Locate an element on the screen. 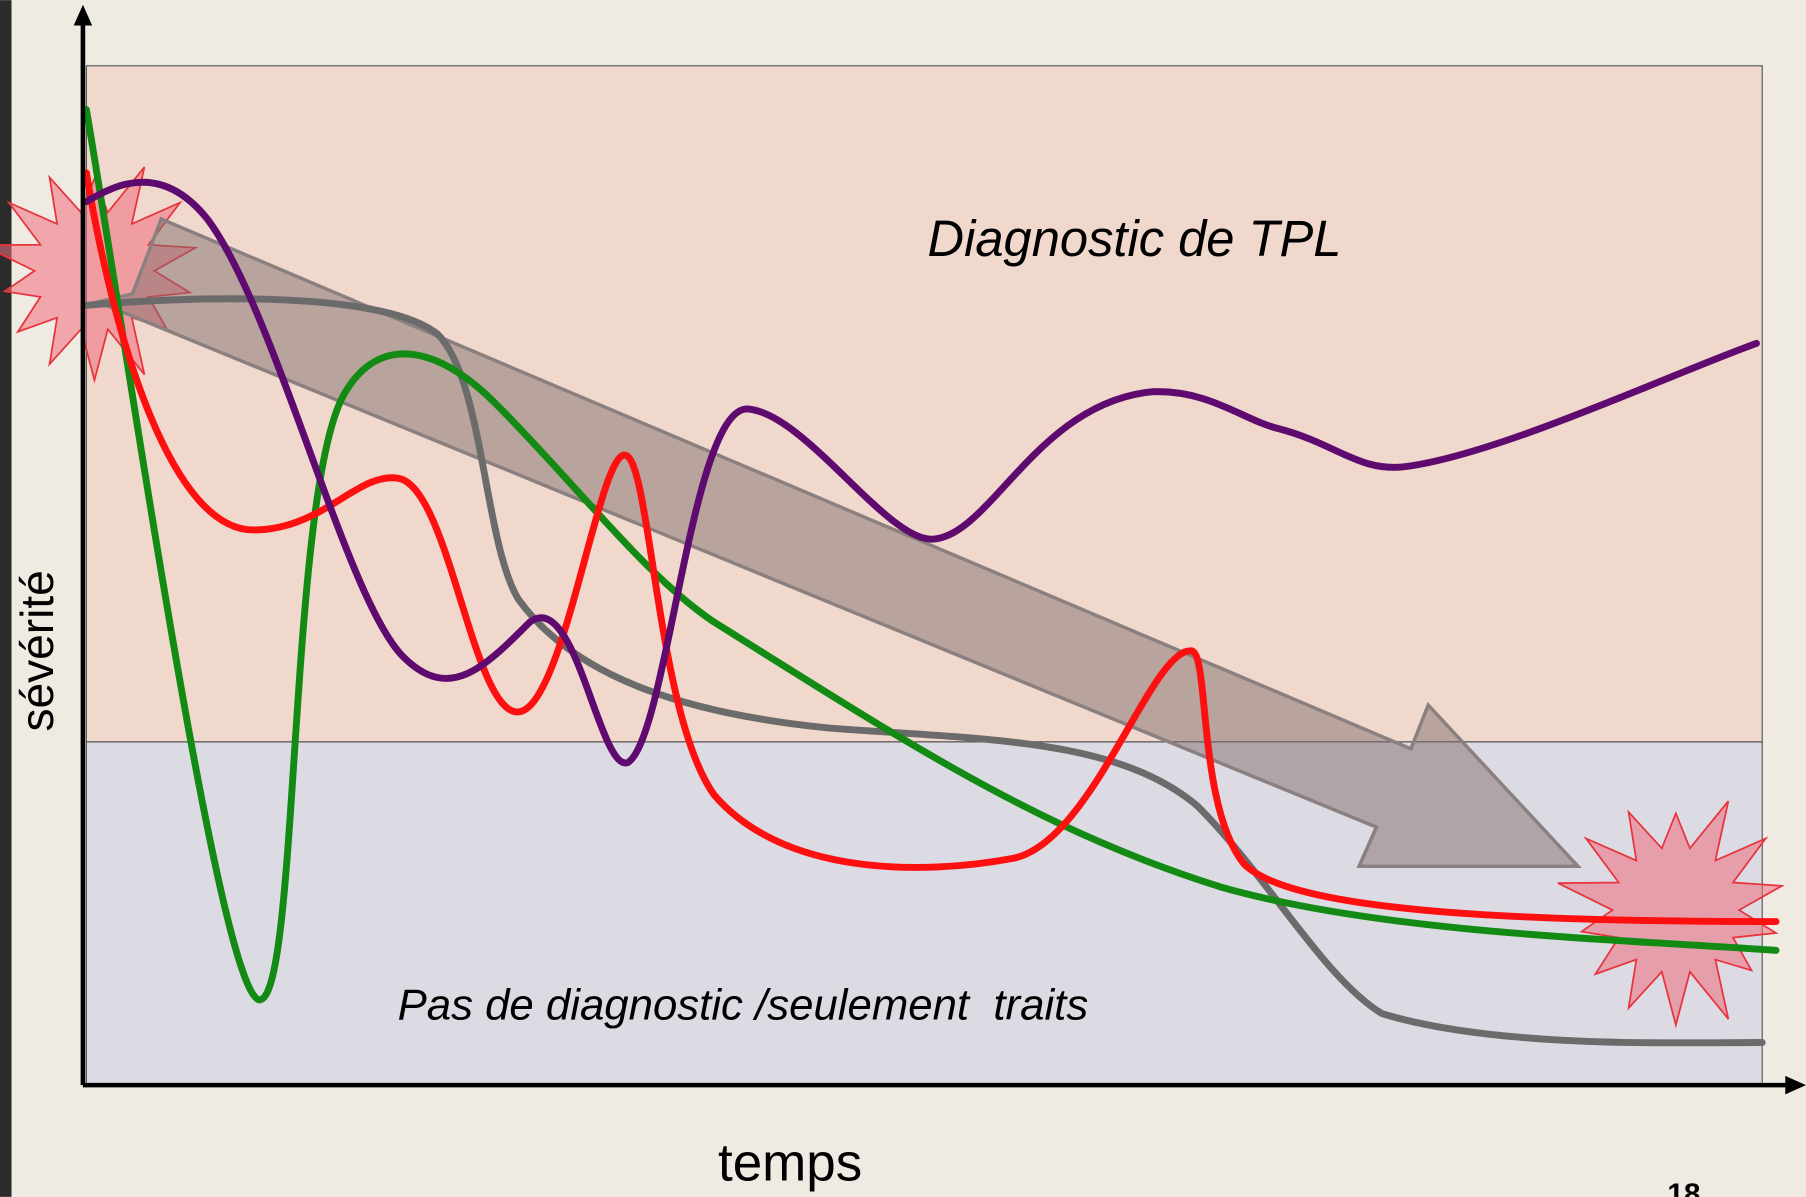 This screenshot has width=1806, height=1197. page-number: 18 is located at coordinates (1683, 1187).